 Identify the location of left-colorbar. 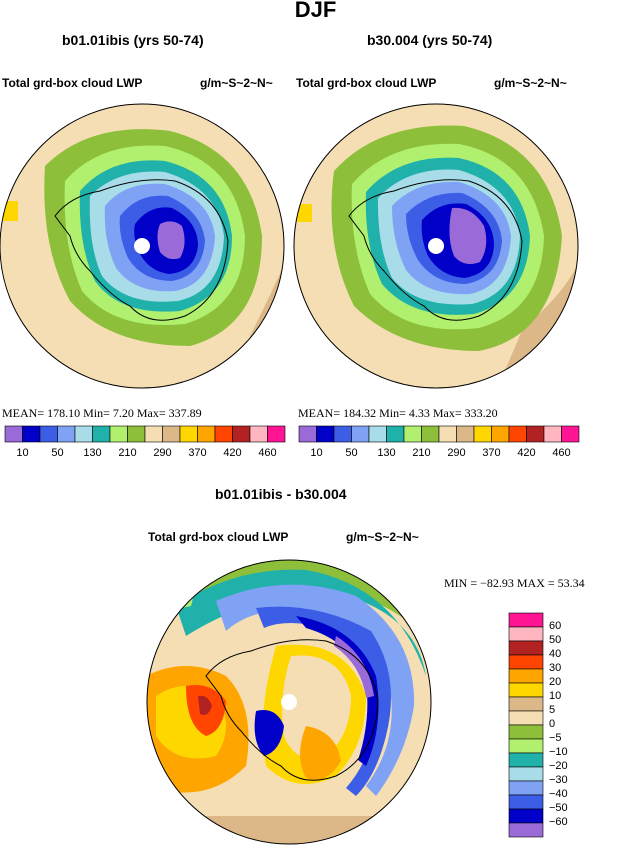
(145, 434).